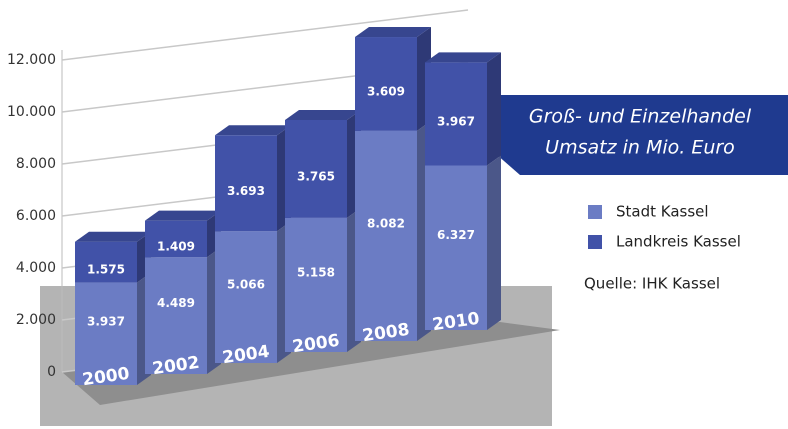  Describe the element at coordinates (176, 246) in the screenshot. I see `value-label: 1.409` at that location.